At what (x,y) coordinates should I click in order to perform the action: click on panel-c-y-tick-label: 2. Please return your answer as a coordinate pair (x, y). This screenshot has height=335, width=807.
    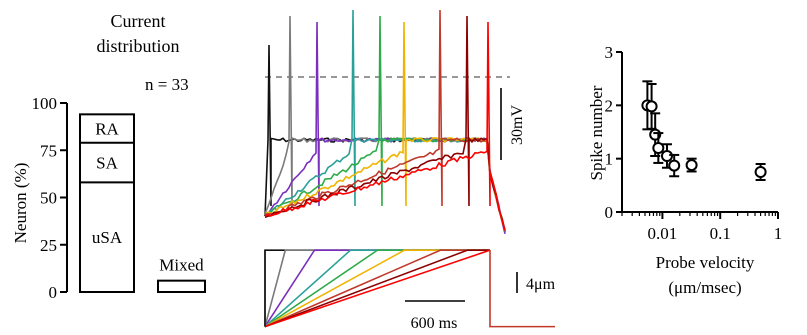
    Looking at the image, I should click on (609, 105).